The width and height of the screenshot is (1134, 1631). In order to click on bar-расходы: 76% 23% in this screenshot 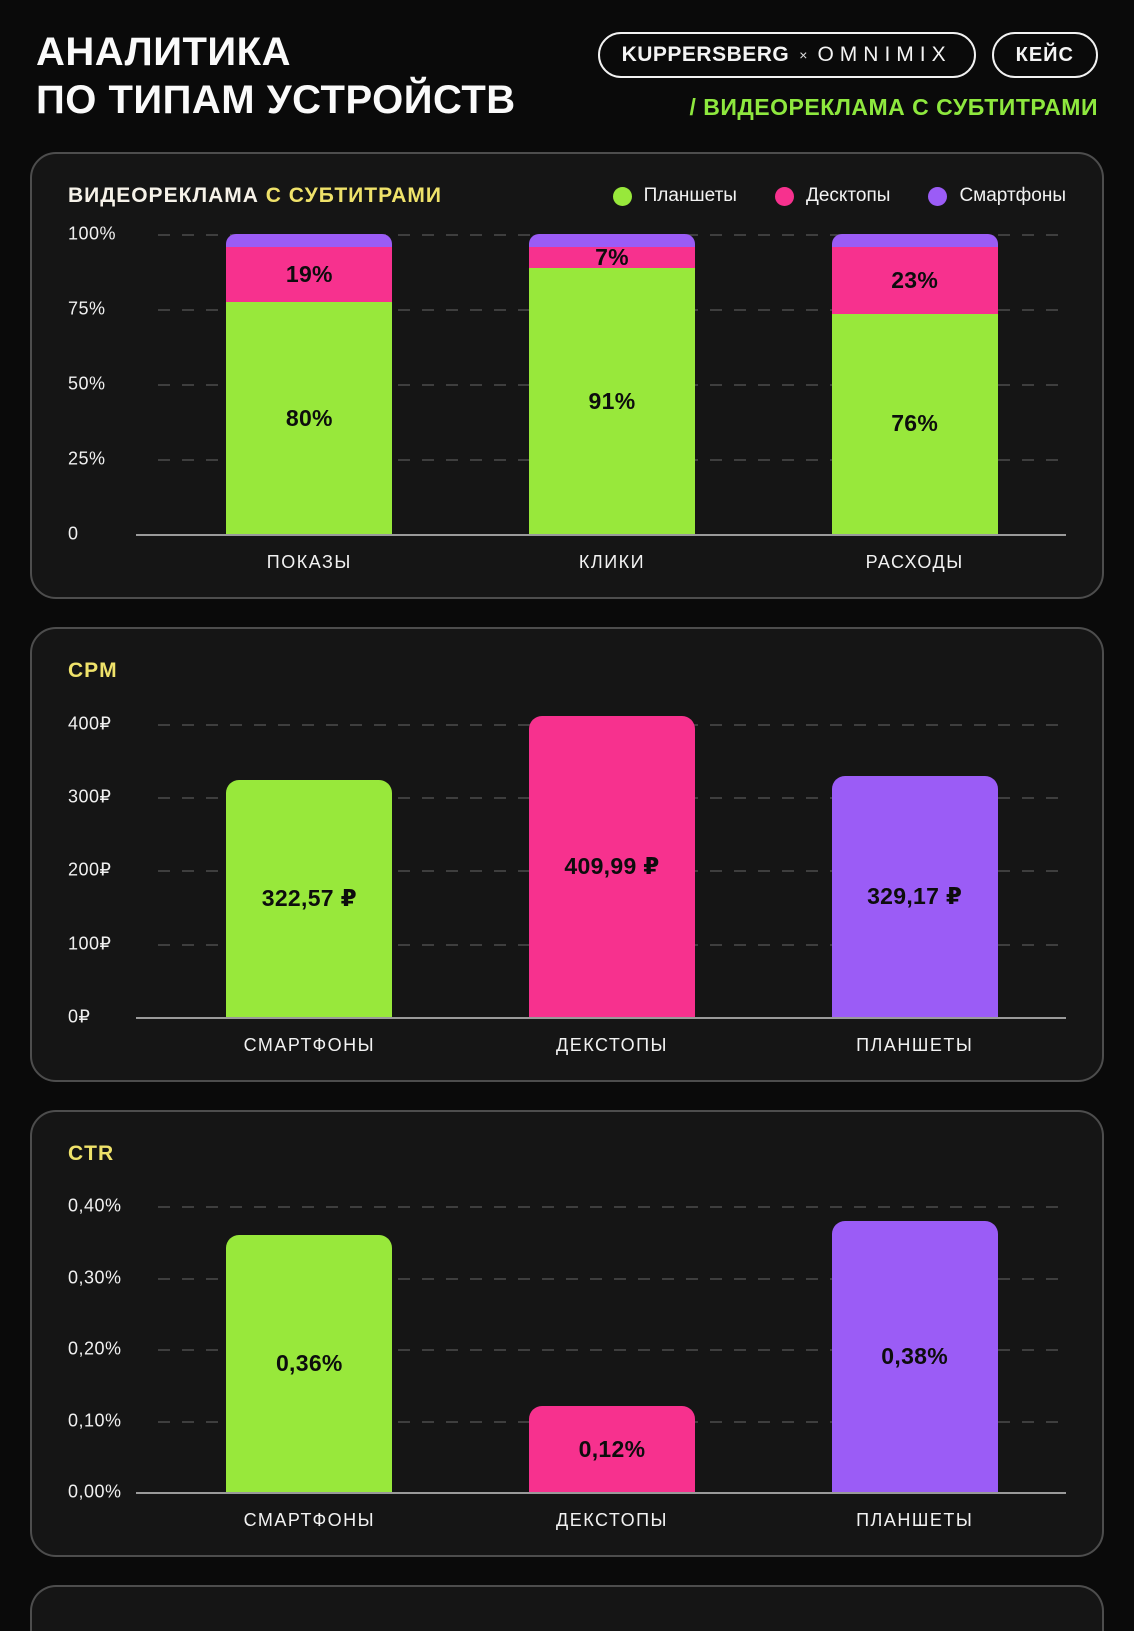, I will do `click(914, 384)`.